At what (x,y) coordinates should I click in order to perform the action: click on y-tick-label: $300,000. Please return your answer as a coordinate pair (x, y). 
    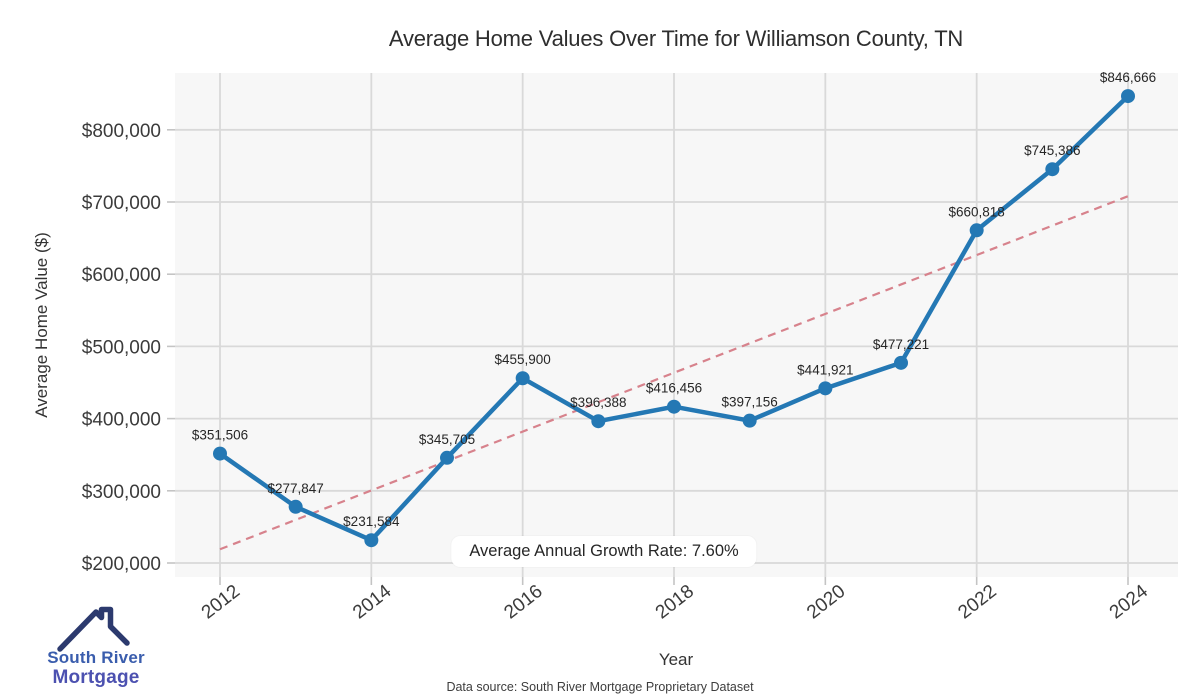
    Looking at the image, I should click on (121, 492).